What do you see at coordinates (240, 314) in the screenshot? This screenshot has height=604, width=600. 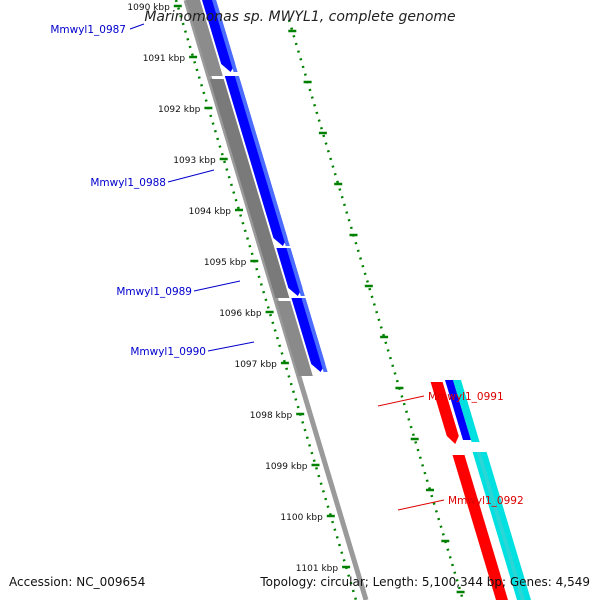 I see `tick-label: 1096 kbp` at bounding box center [240, 314].